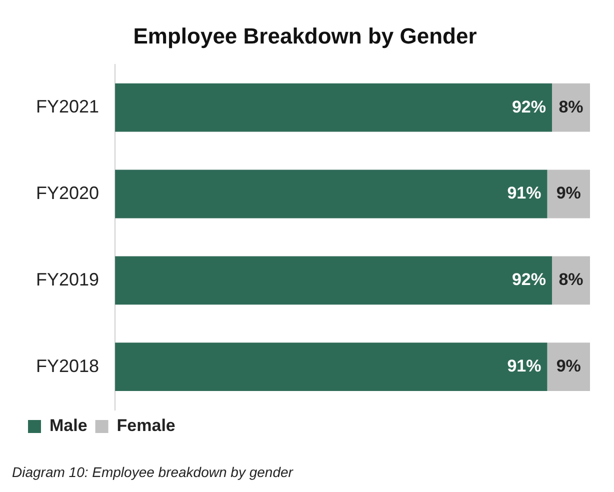 The image size is (614, 492). Describe the element at coordinates (68, 106) in the screenshot. I see `y-tick-label: FY2021` at that location.